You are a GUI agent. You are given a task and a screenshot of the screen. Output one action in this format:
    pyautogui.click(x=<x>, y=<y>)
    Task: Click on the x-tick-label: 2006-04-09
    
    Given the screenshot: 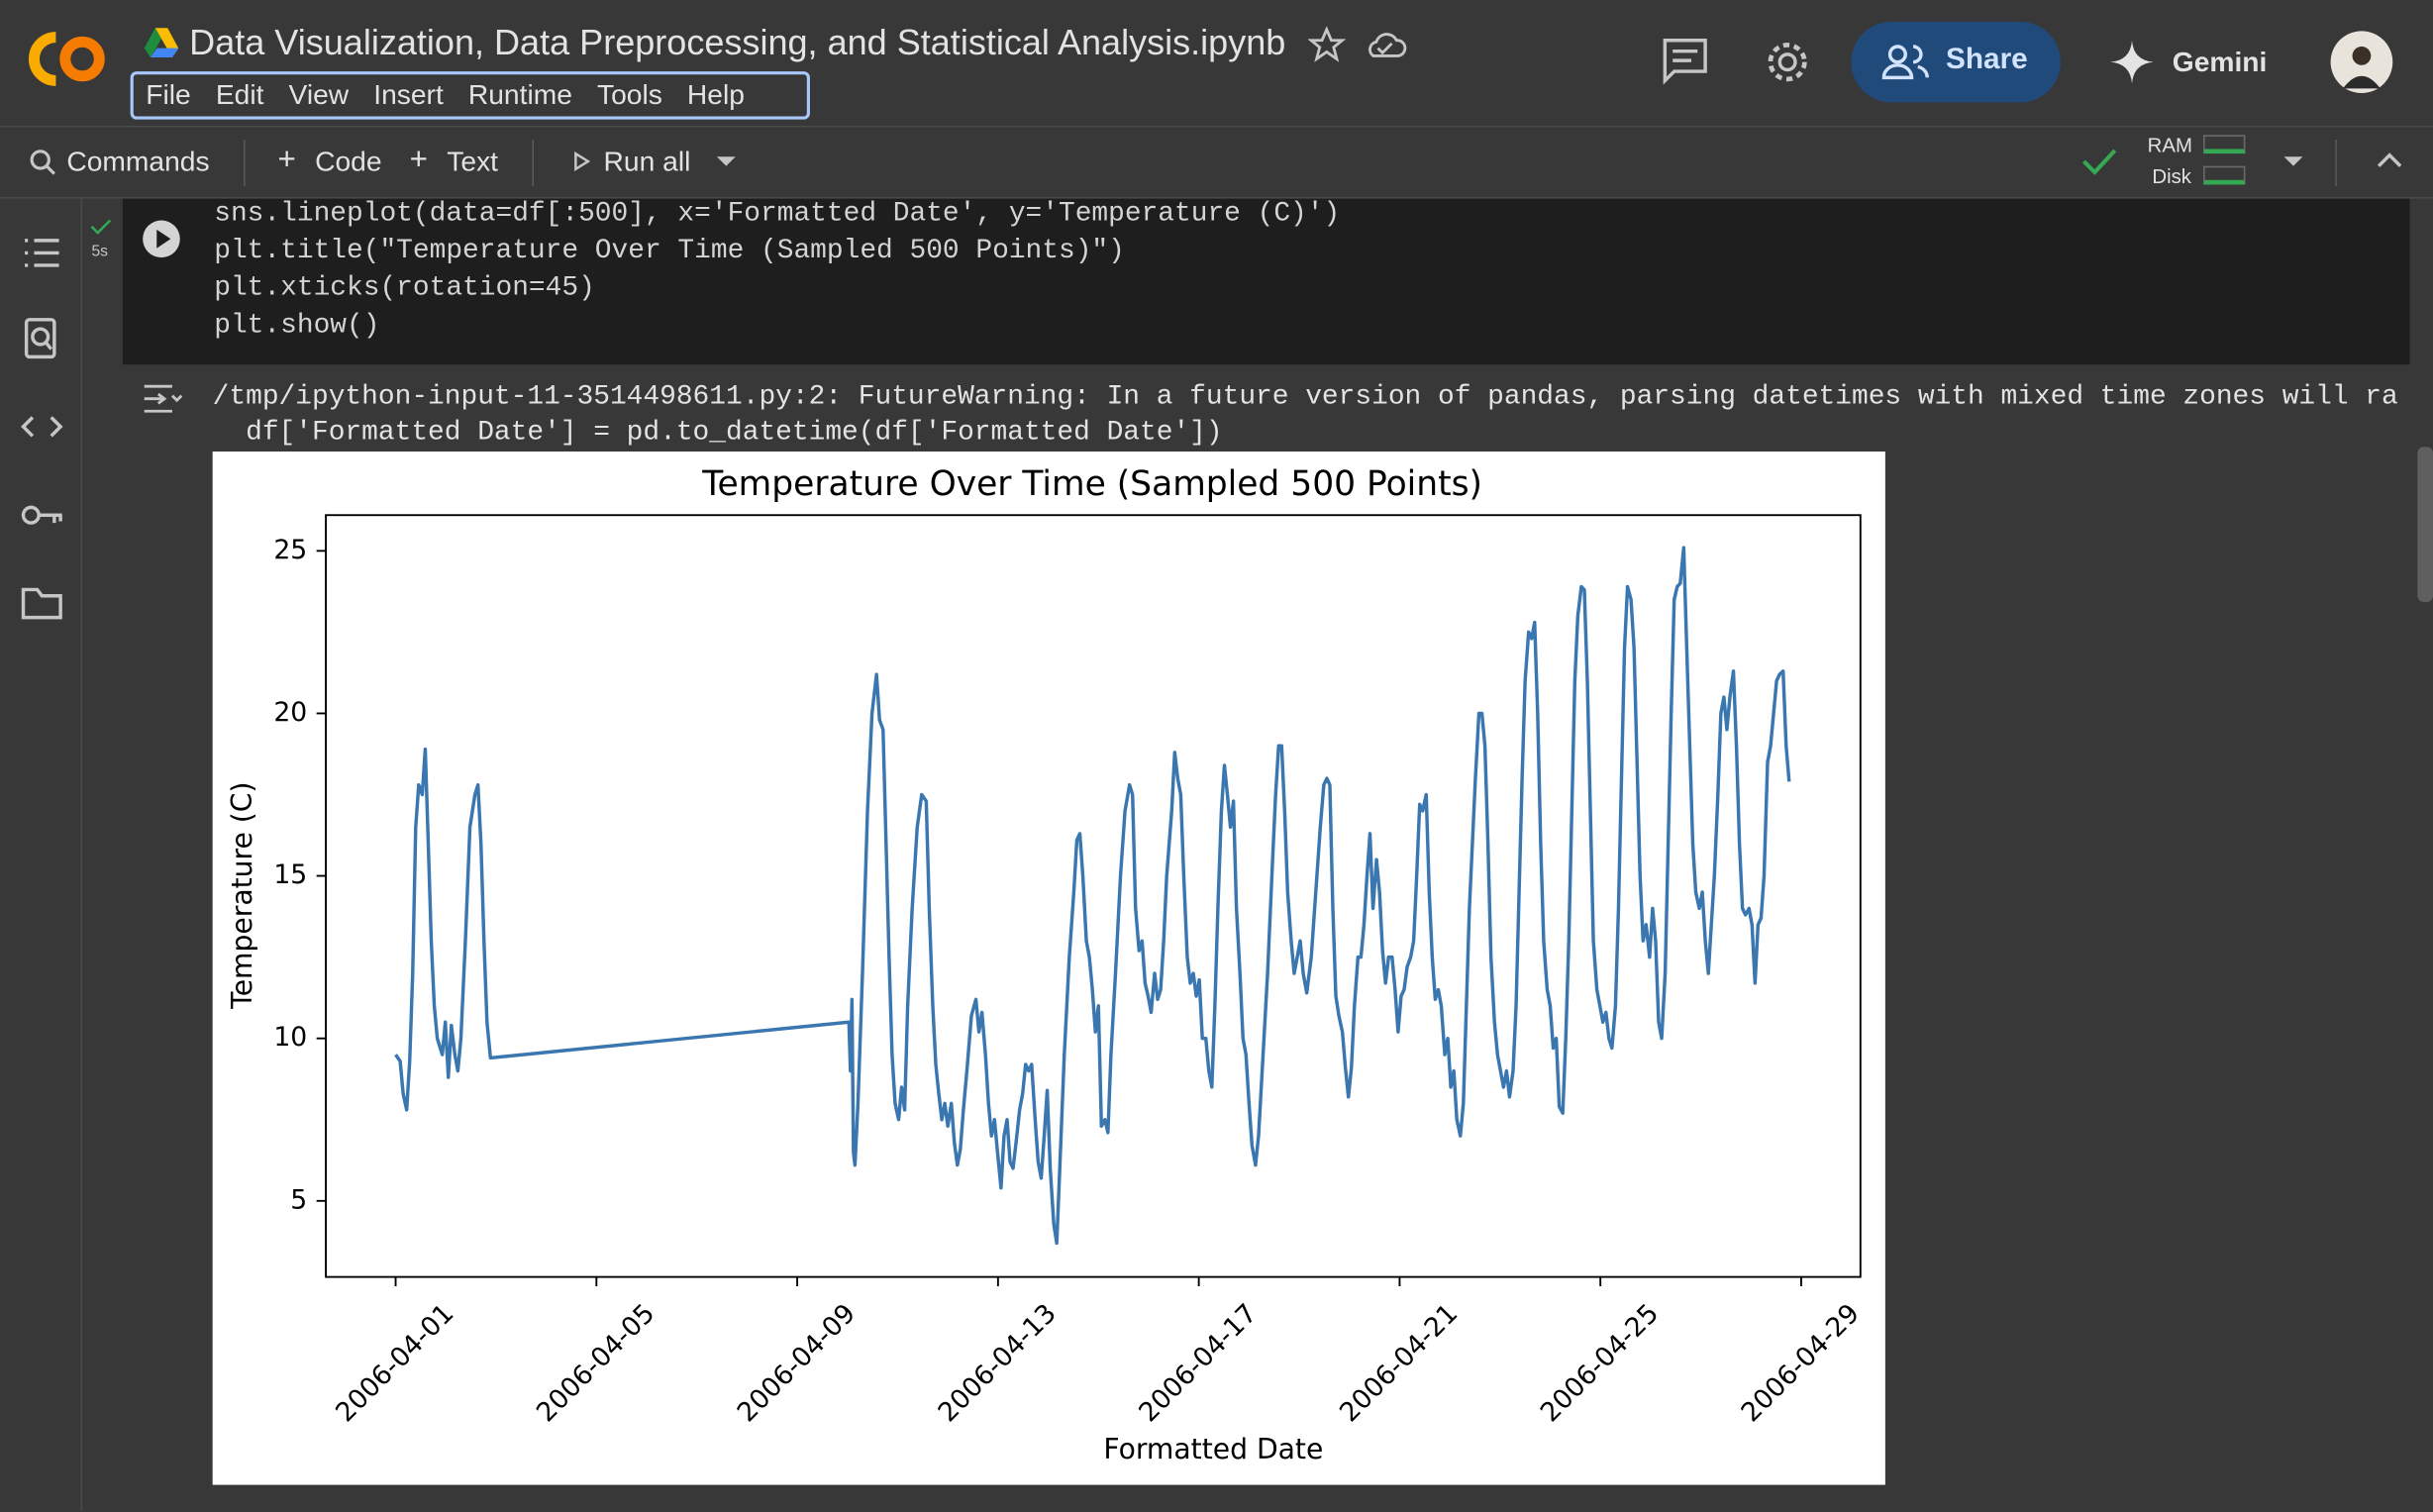 What is the action you would take?
    pyautogui.click(x=797, y=1363)
    